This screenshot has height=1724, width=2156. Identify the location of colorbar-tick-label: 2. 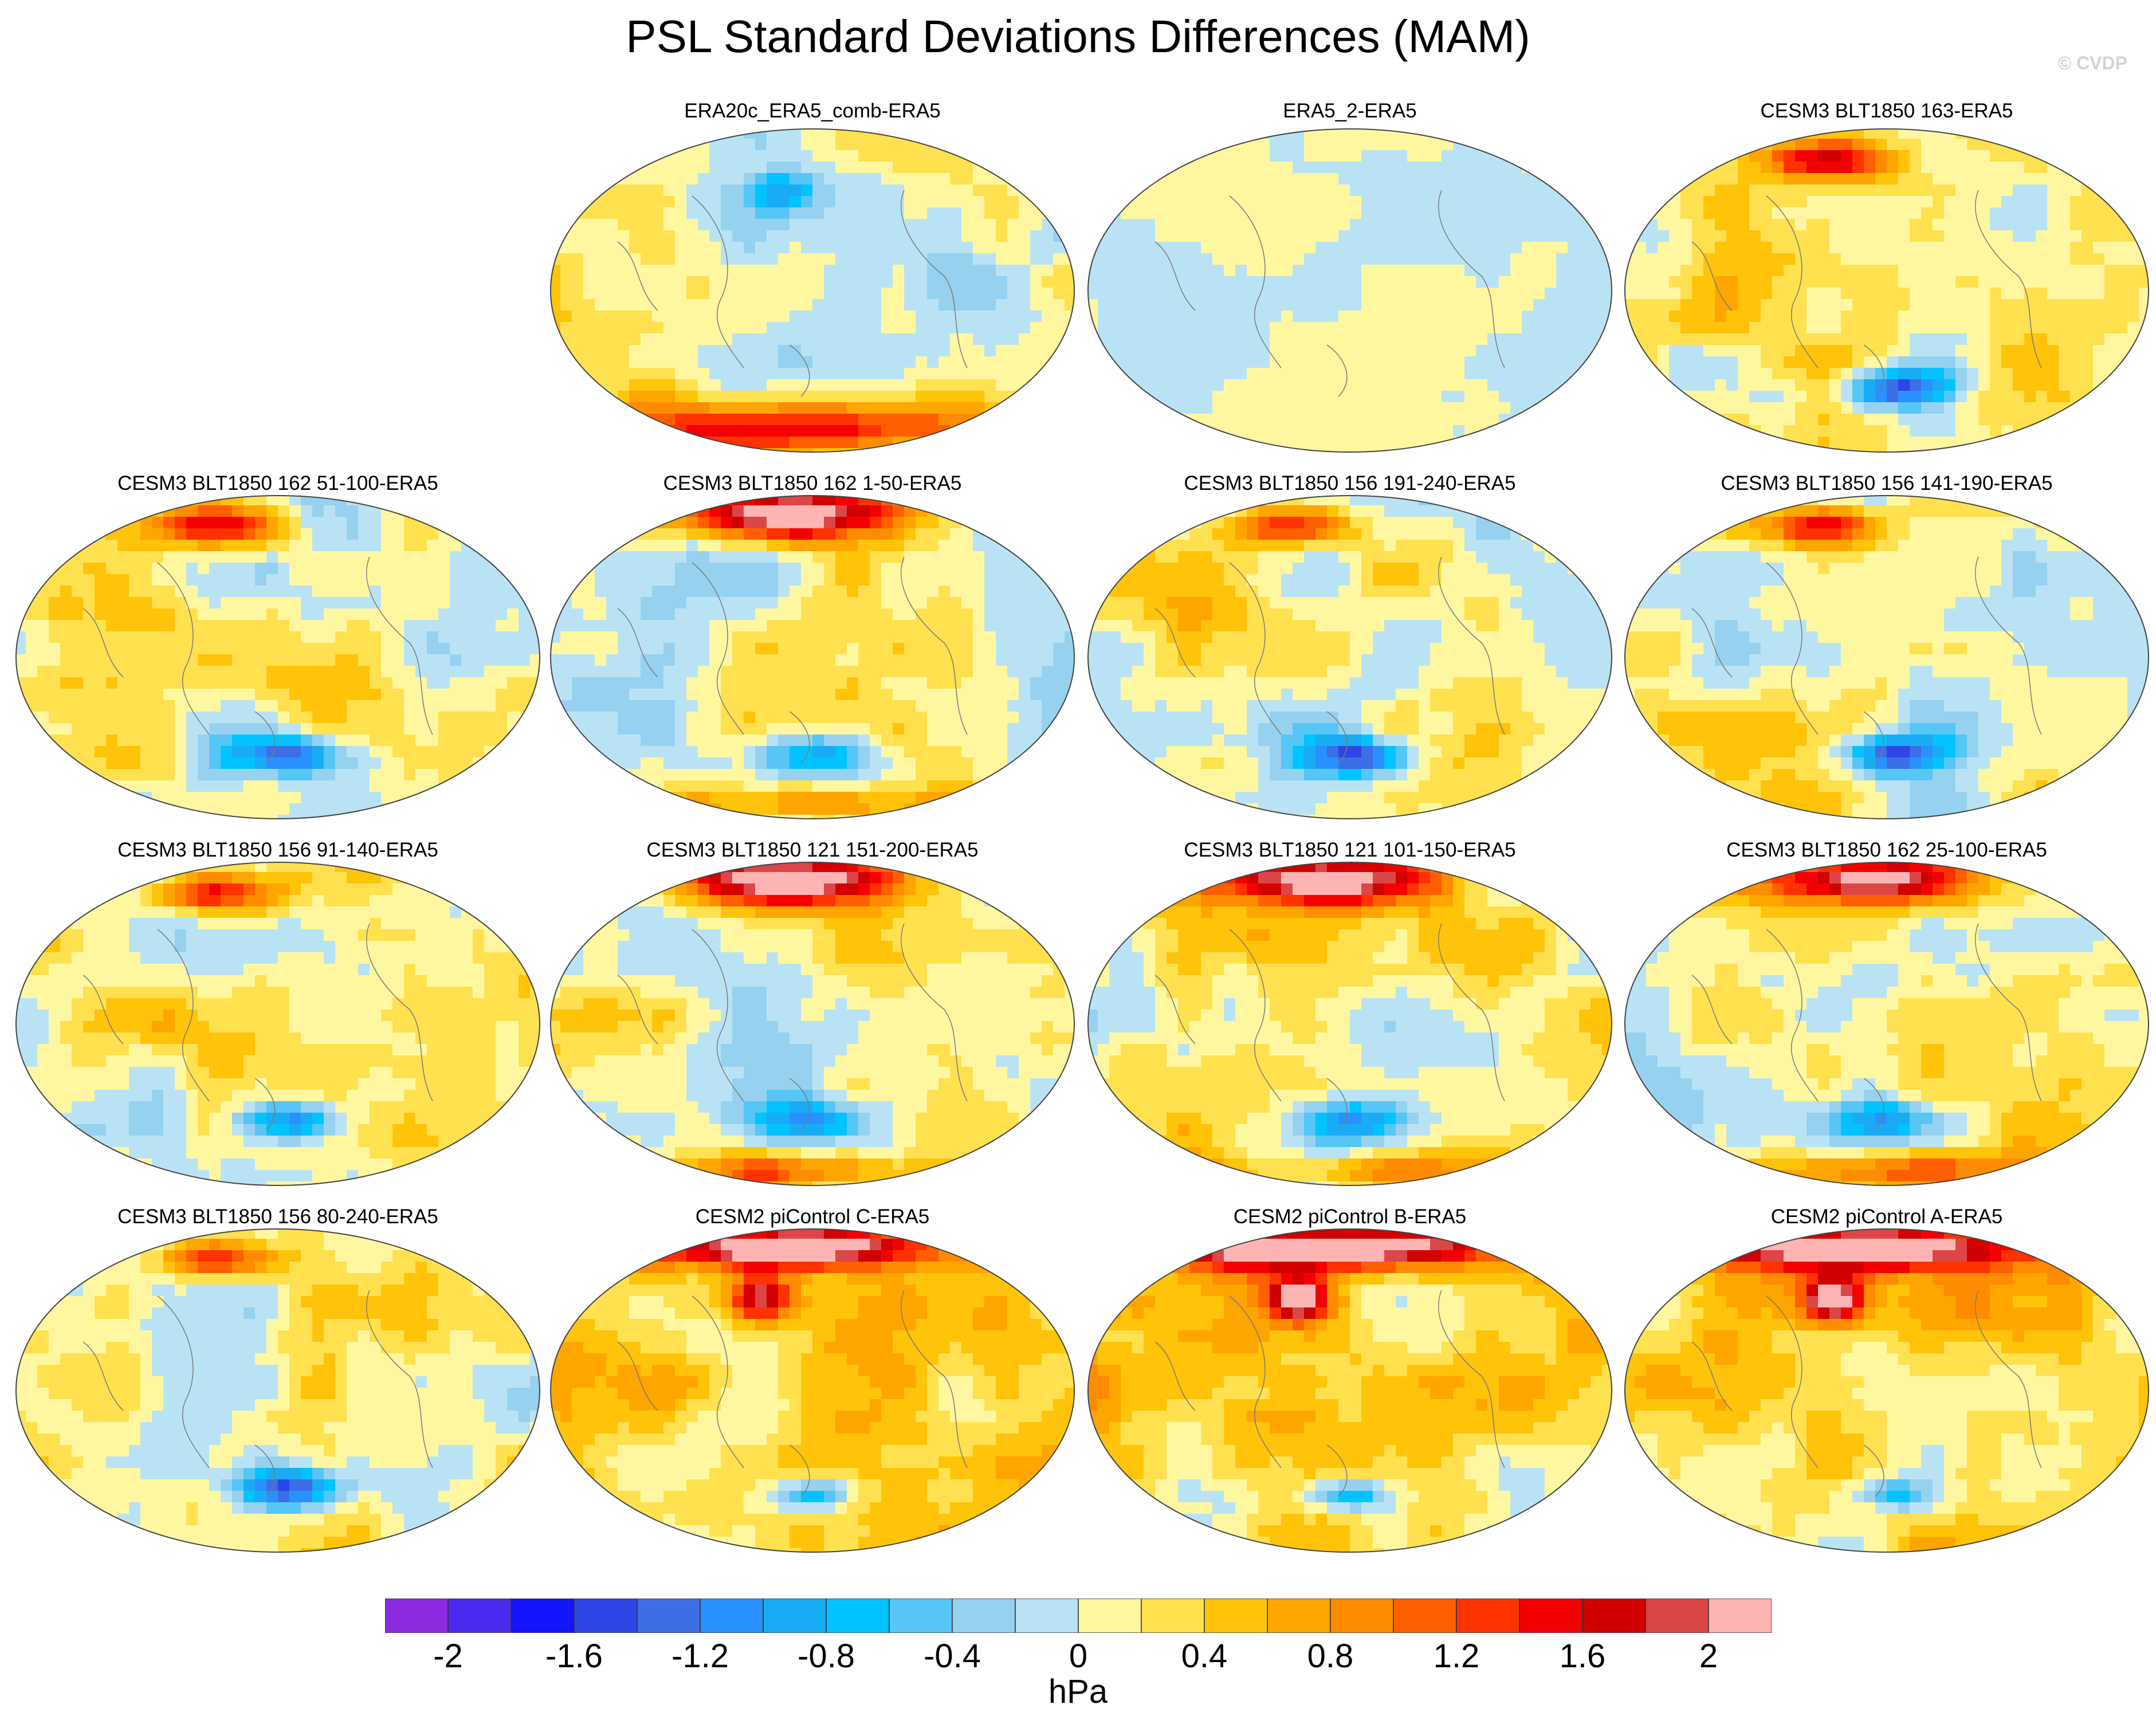
(1708, 1656).